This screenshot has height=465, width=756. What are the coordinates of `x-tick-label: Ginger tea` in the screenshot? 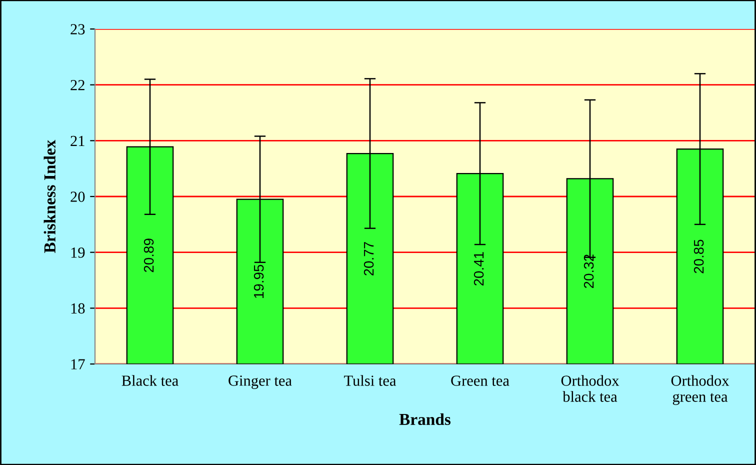 It's located at (260, 382).